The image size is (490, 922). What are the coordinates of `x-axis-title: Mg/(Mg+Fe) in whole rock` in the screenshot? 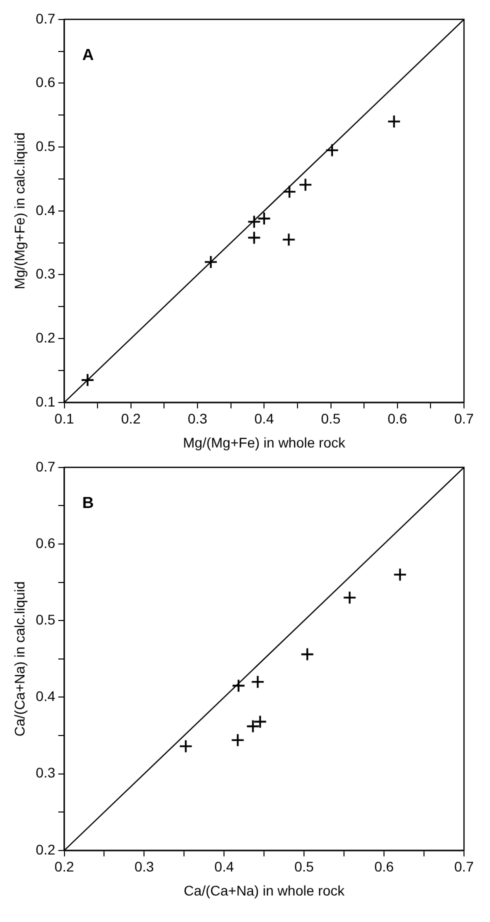 It's located at (264, 442).